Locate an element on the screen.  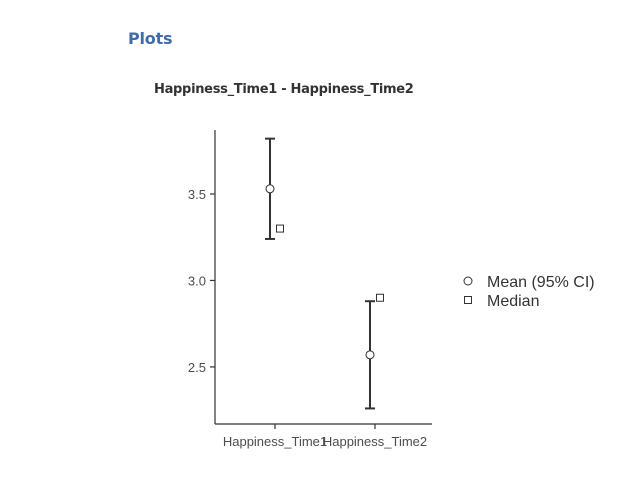
y-tick-label: 3.5 is located at coordinates (197, 194).